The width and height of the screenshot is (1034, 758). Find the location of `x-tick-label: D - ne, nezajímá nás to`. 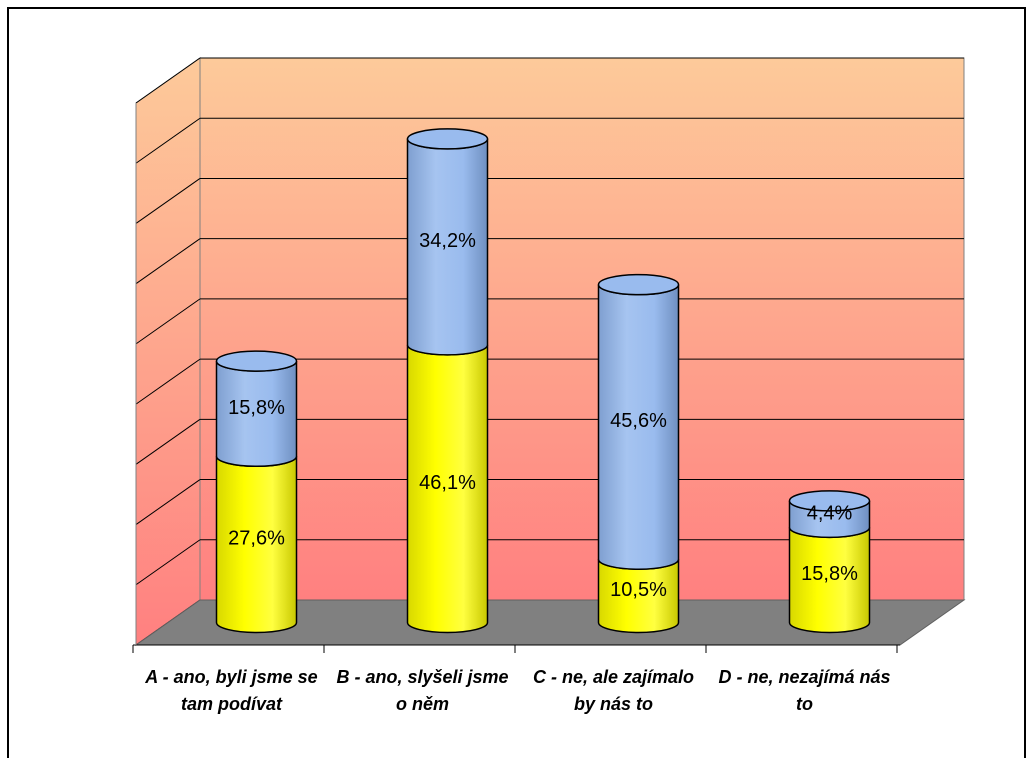

x-tick-label: D - ne, nezajímá nás to is located at coordinates (804, 690).